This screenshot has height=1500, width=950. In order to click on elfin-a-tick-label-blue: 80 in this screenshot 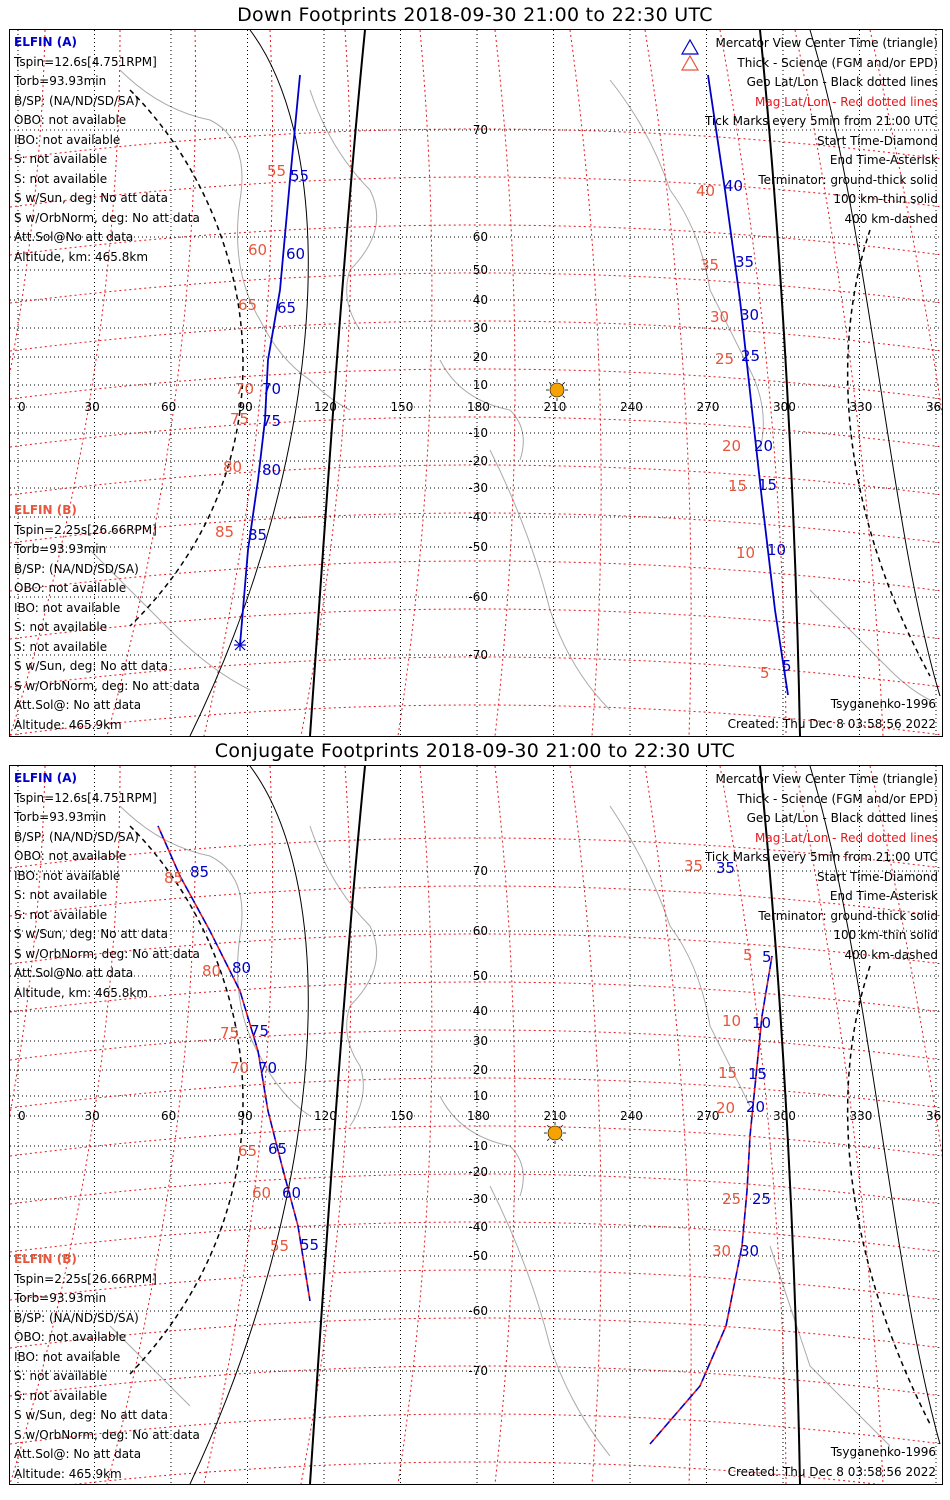, I will do `click(271, 470)`.